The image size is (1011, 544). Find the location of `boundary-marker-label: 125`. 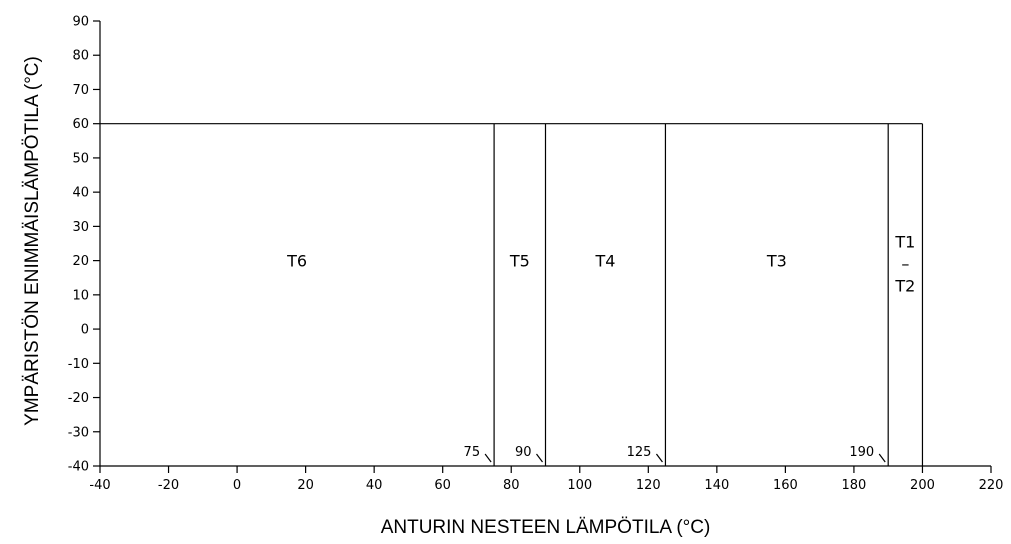

boundary-marker-label: 125 is located at coordinates (639, 452).